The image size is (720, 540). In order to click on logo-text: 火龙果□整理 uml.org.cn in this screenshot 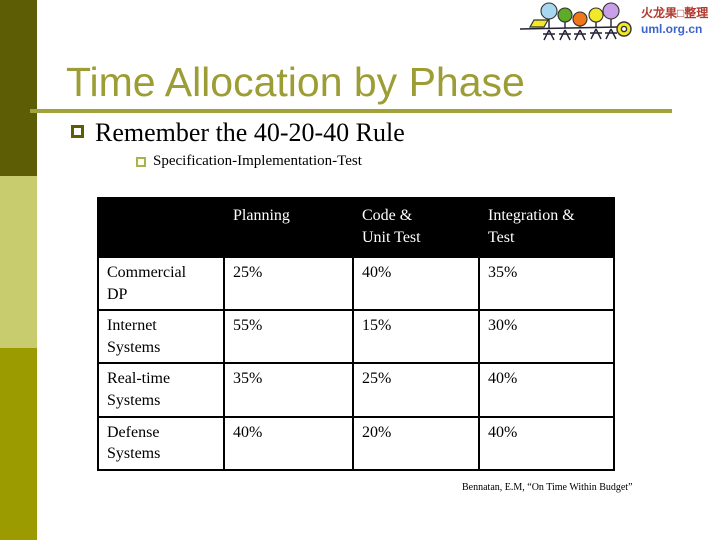, I will do `click(680, 21)`.